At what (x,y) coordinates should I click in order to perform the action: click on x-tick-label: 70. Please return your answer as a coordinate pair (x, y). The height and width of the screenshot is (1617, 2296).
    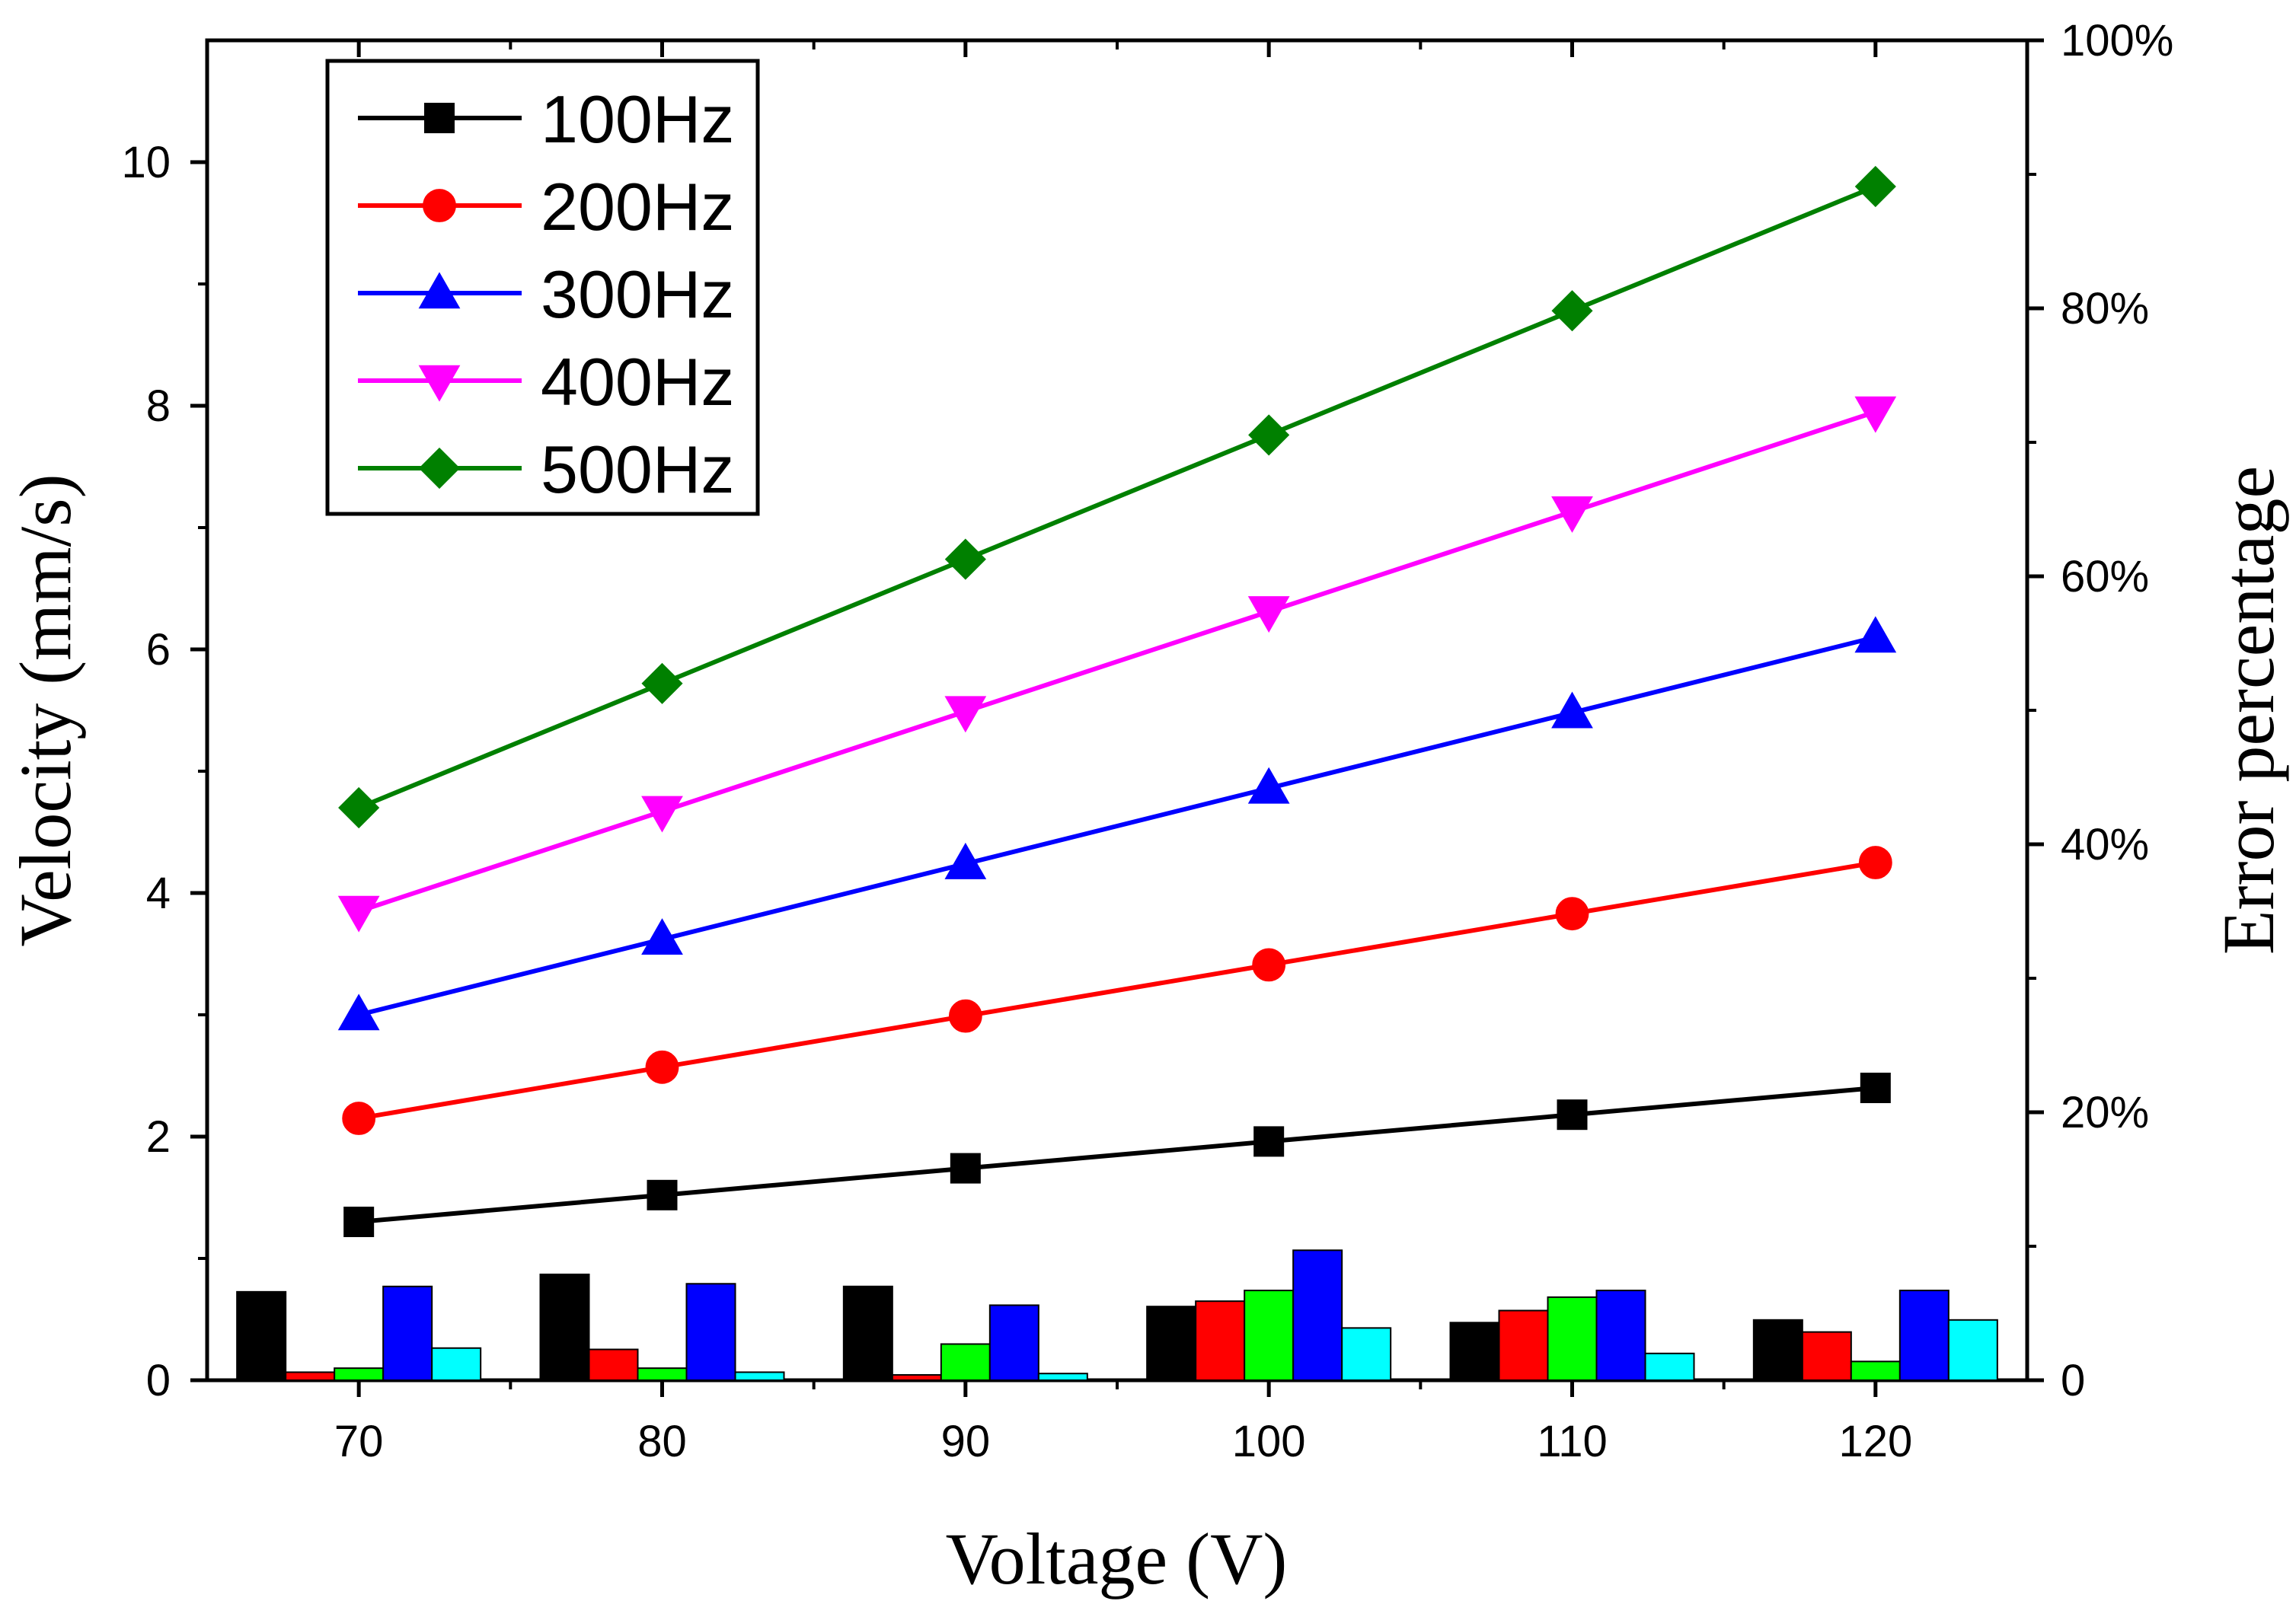
    Looking at the image, I should click on (359, 1442).